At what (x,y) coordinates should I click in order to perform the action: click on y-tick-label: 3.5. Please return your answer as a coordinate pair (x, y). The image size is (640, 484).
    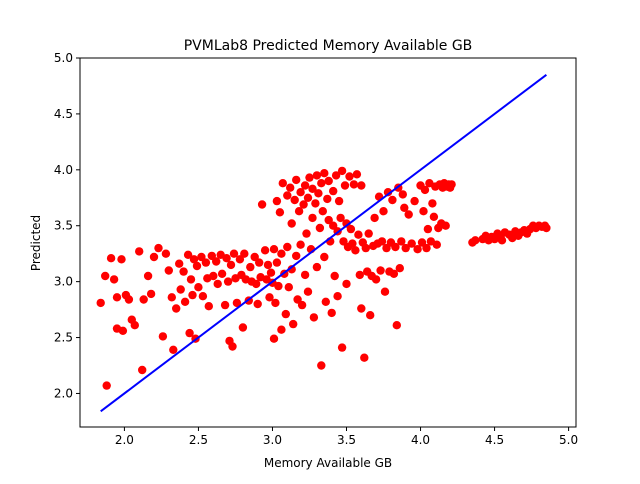
    Looking at the image, I should click on (63, 226).